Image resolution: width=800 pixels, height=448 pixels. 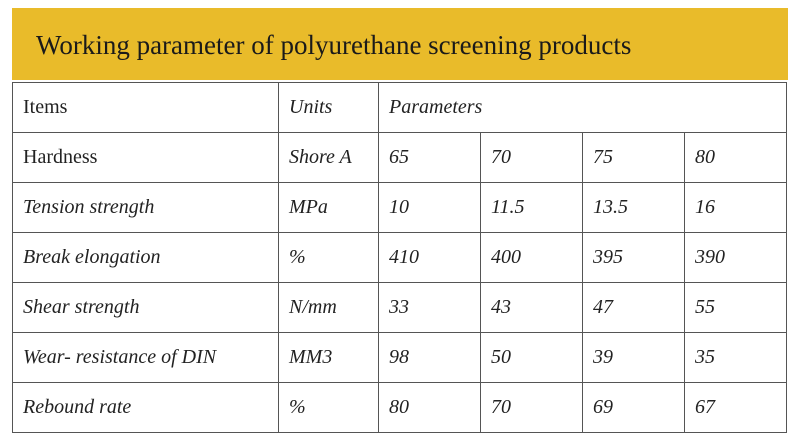 I want to click on table-cell: 50, so click(x=531, y=357).